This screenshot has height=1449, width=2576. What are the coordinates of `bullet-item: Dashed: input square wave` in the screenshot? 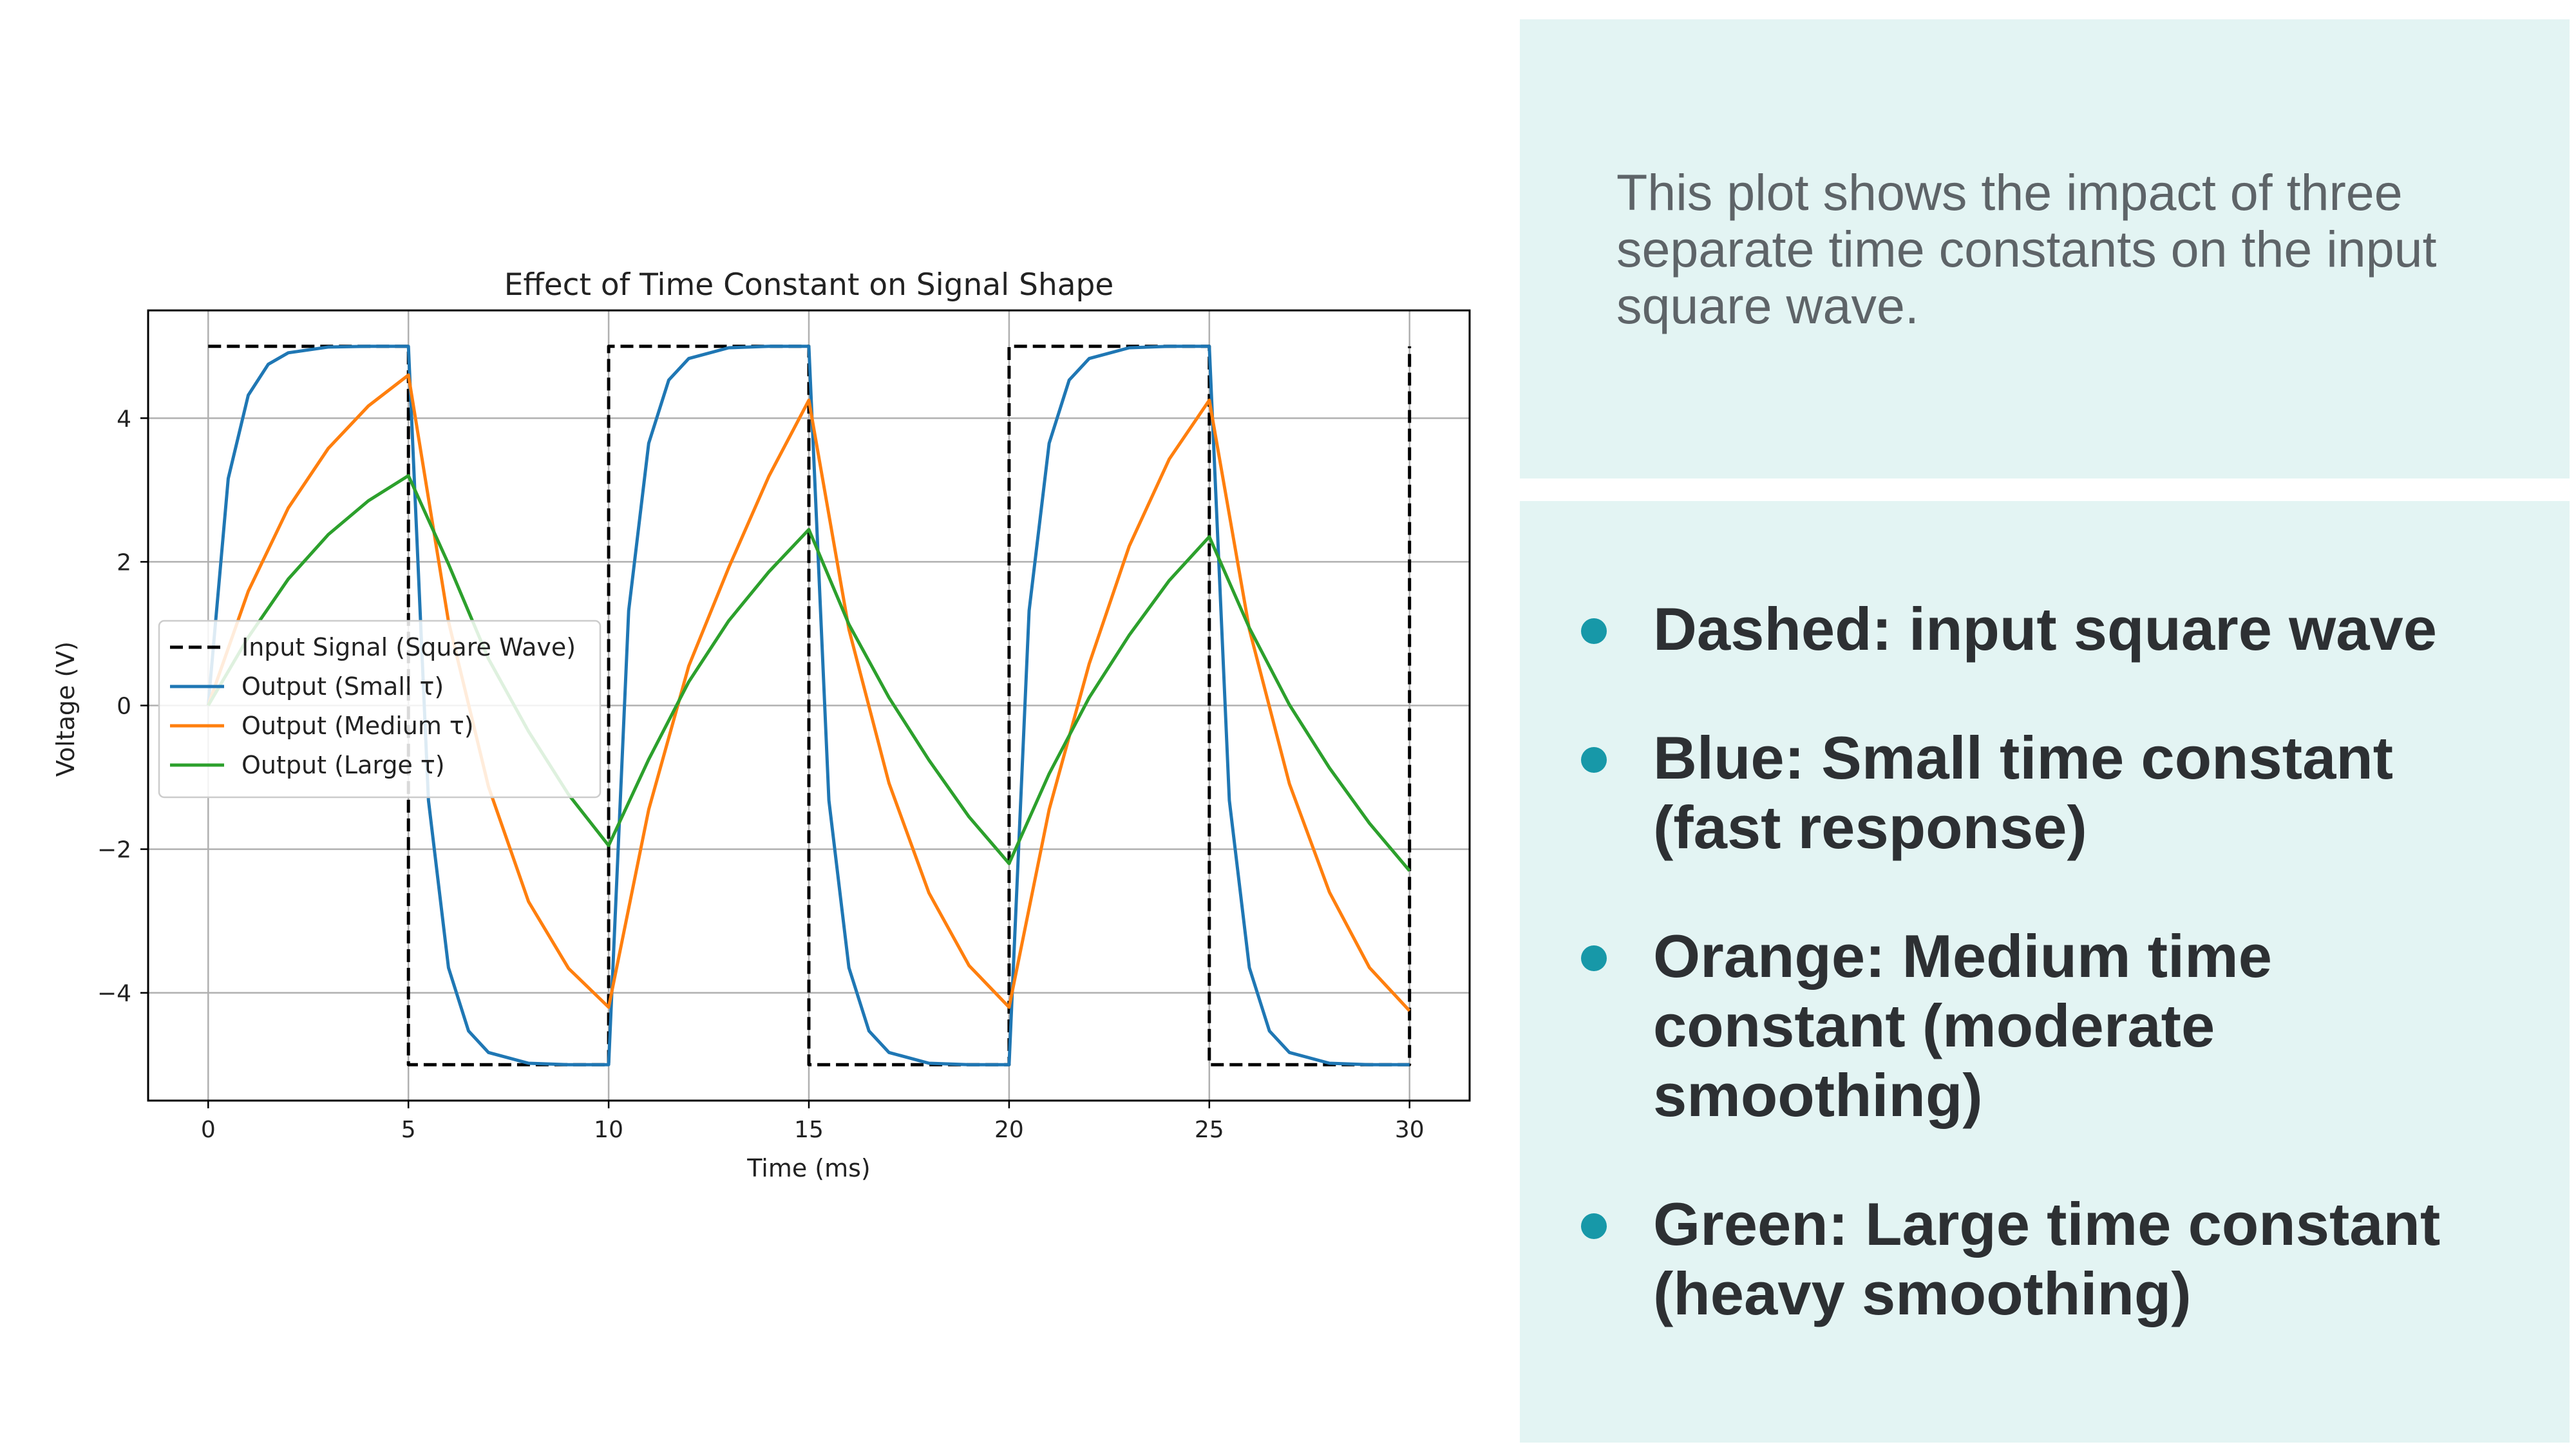 It's located at (2057, 629).